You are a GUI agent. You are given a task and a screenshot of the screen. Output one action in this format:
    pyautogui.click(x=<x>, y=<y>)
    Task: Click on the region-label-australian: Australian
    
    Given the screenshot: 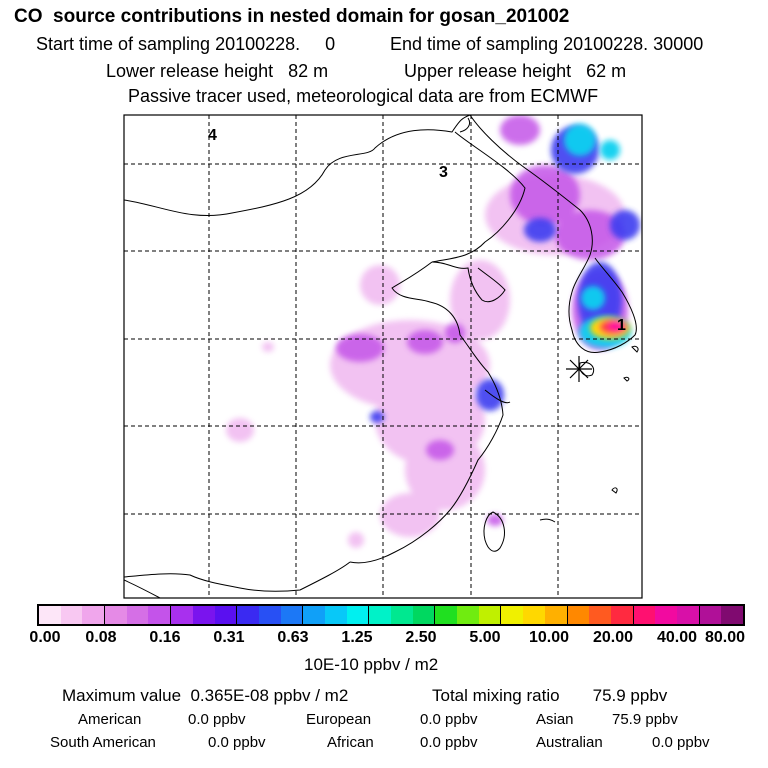 What is the action you would take?
    pyautogui.click(x=569, y=742)
    